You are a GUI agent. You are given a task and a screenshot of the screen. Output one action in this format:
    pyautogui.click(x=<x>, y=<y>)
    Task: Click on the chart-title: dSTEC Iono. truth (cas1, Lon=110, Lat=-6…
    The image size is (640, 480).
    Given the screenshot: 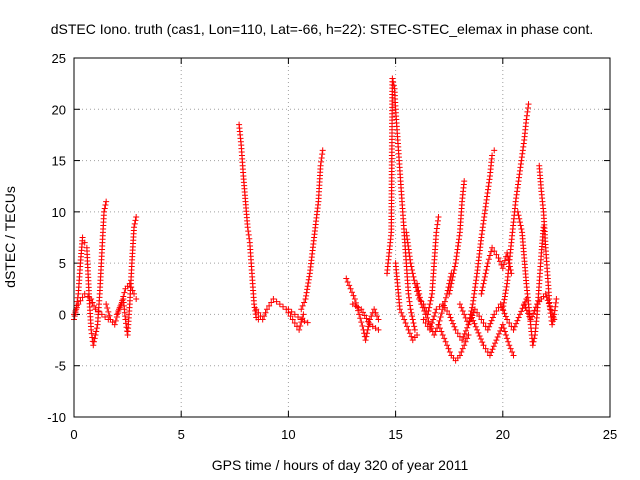 What is the action you would take?
    pyautogui.click(x=322, y=29)
    